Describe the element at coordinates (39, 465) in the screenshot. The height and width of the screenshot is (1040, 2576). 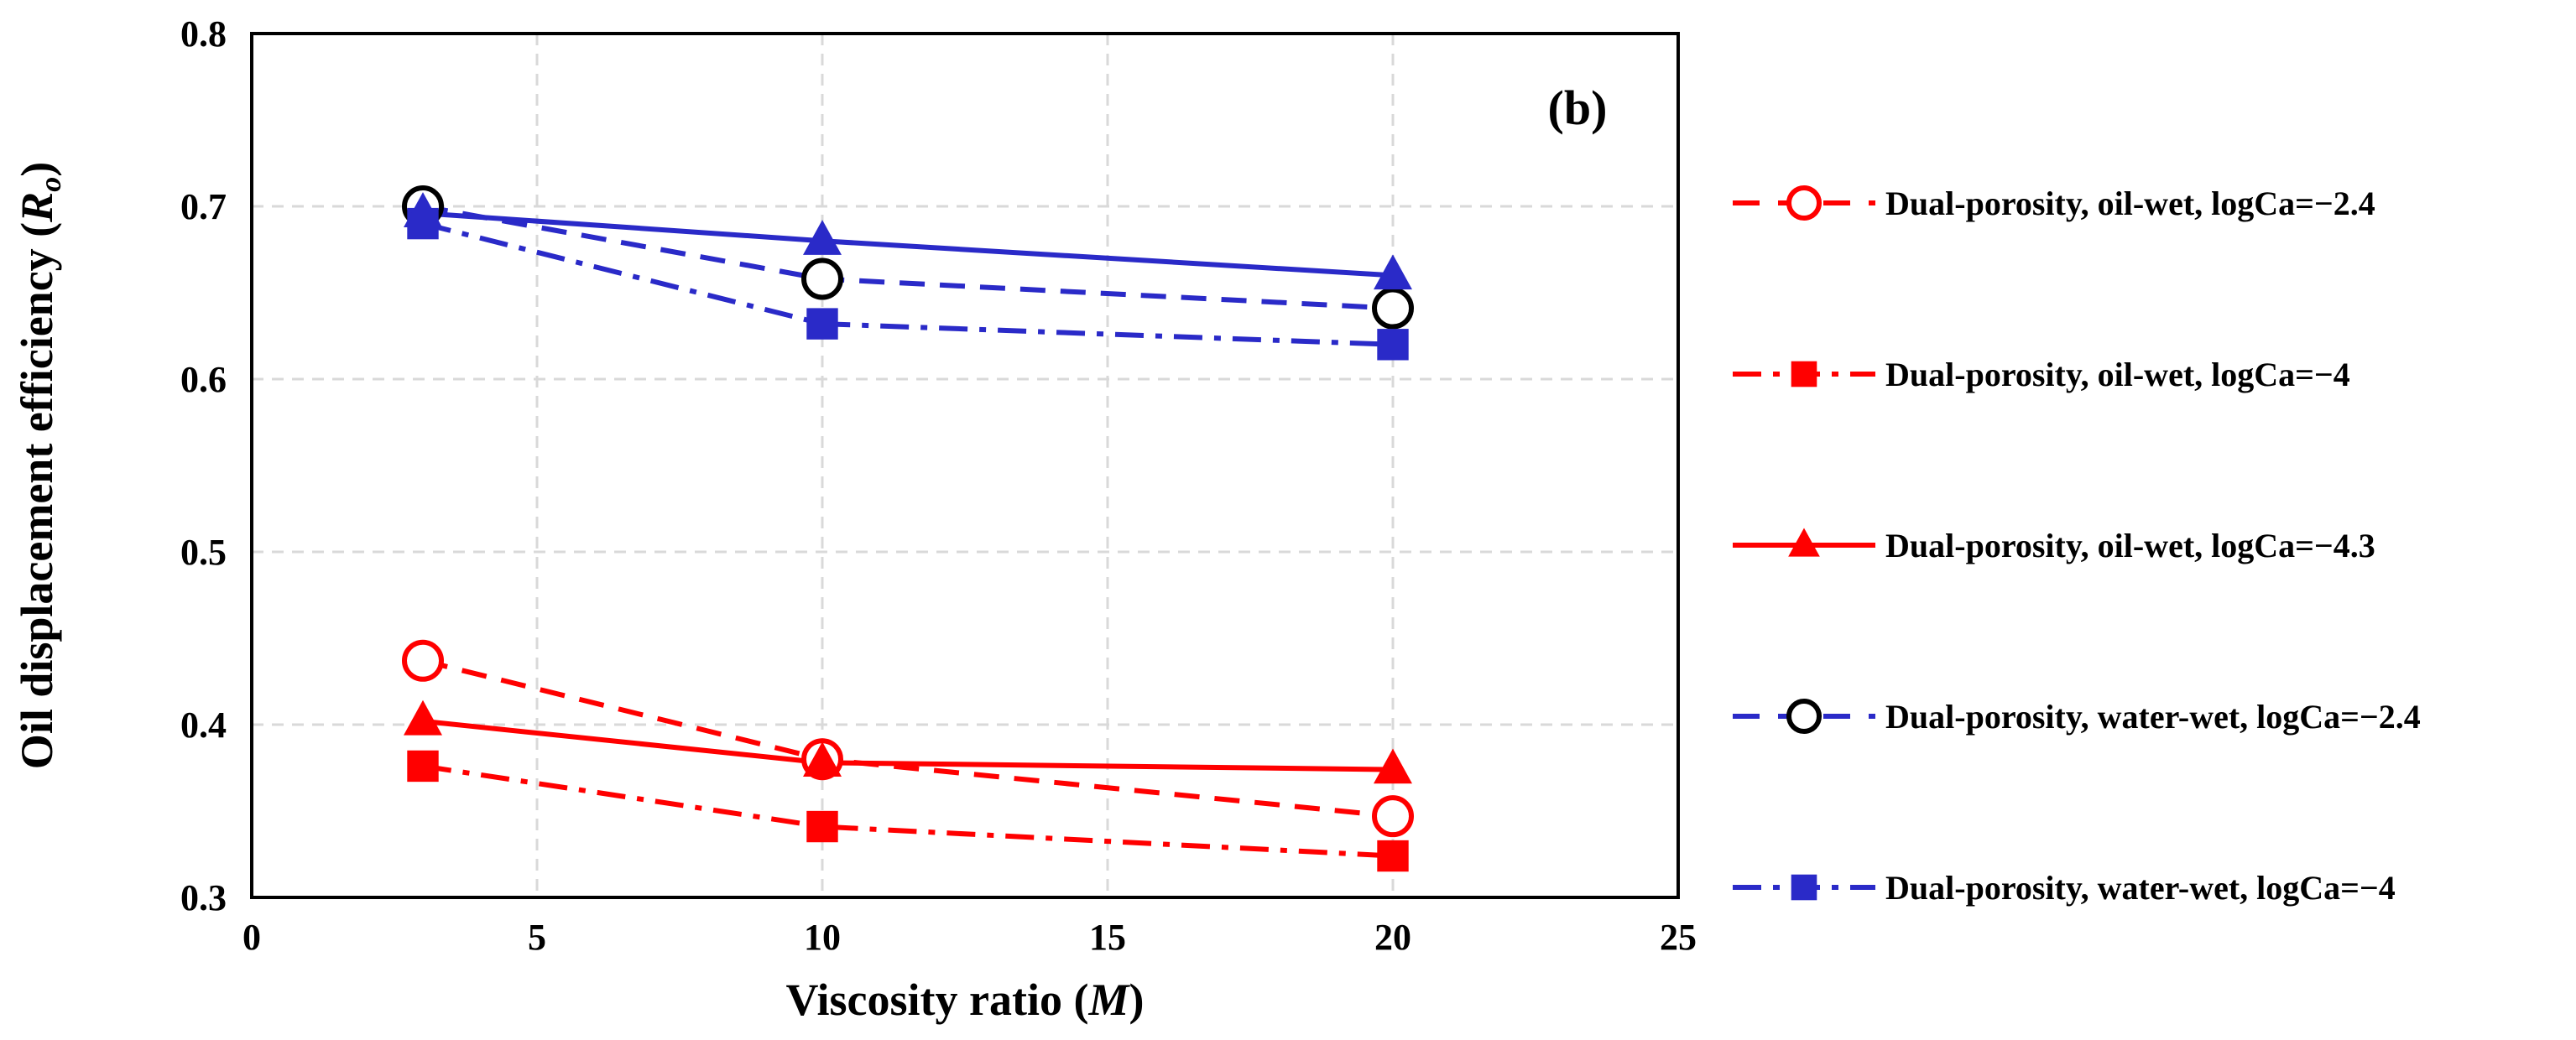
I see `y-axis-title: Oil displacement efficiency (Ro)` at that location.